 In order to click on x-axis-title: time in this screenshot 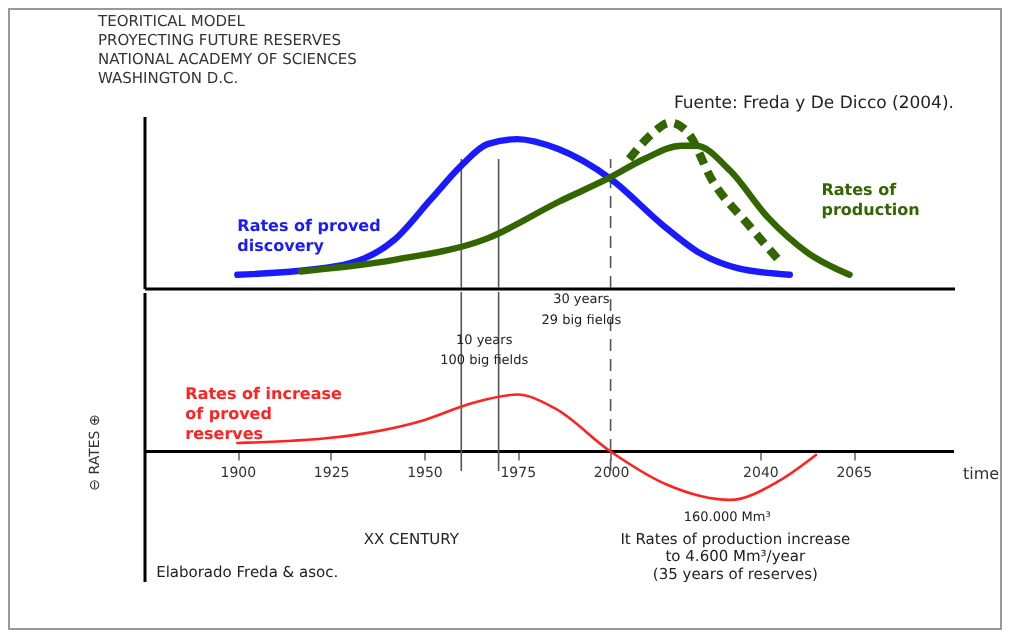, I will do `click(981, 473)`.